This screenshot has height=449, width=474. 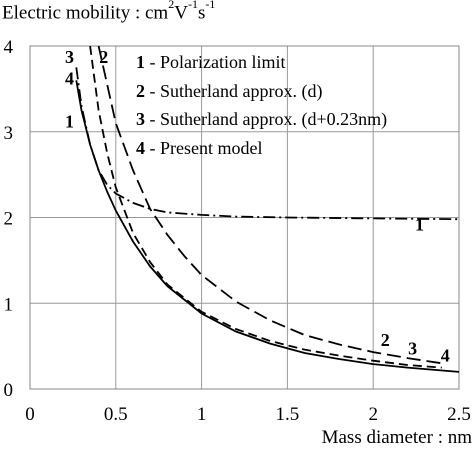 I want to click on x-tick-label: 0, so click(x=30, y=414).